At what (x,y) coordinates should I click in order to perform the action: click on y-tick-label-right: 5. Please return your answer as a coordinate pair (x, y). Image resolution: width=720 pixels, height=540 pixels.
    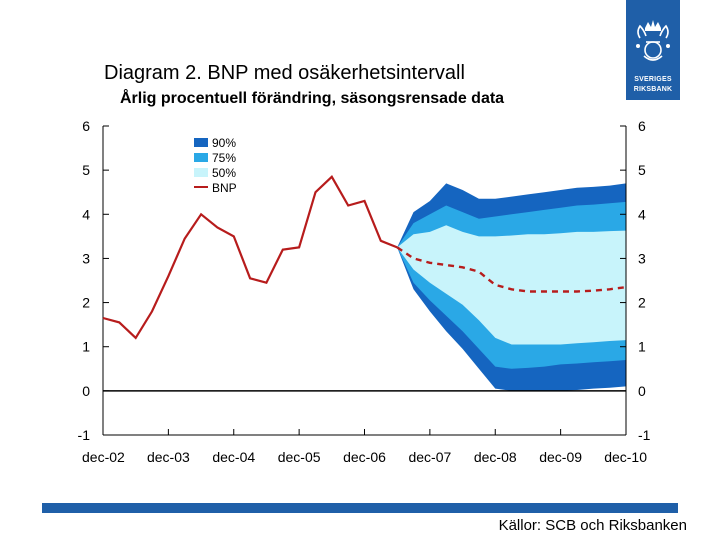
    Looking at the image, I should click on (642, 170).